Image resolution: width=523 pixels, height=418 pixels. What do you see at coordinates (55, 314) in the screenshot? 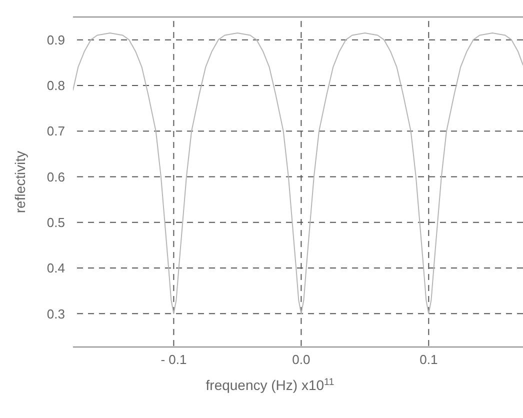
I see `y-tick-label: 0.3` at bounding box center [55, 314].